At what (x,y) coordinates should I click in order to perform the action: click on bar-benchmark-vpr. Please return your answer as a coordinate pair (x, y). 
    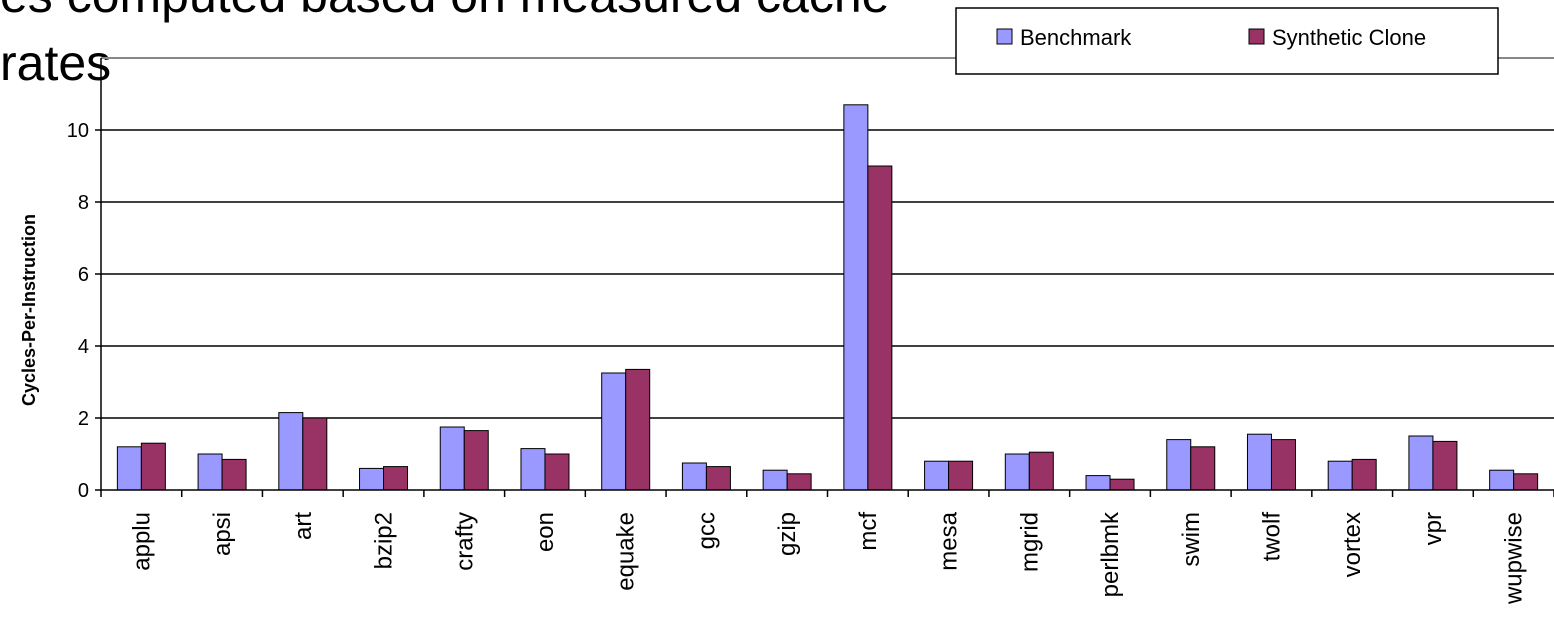
    Looking at the image, I should click on (1421, 463).